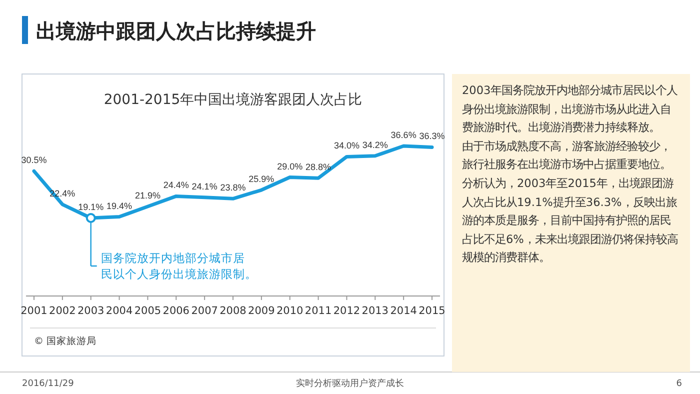  I want to click on data-label: 28.8%, so click(319, 167).